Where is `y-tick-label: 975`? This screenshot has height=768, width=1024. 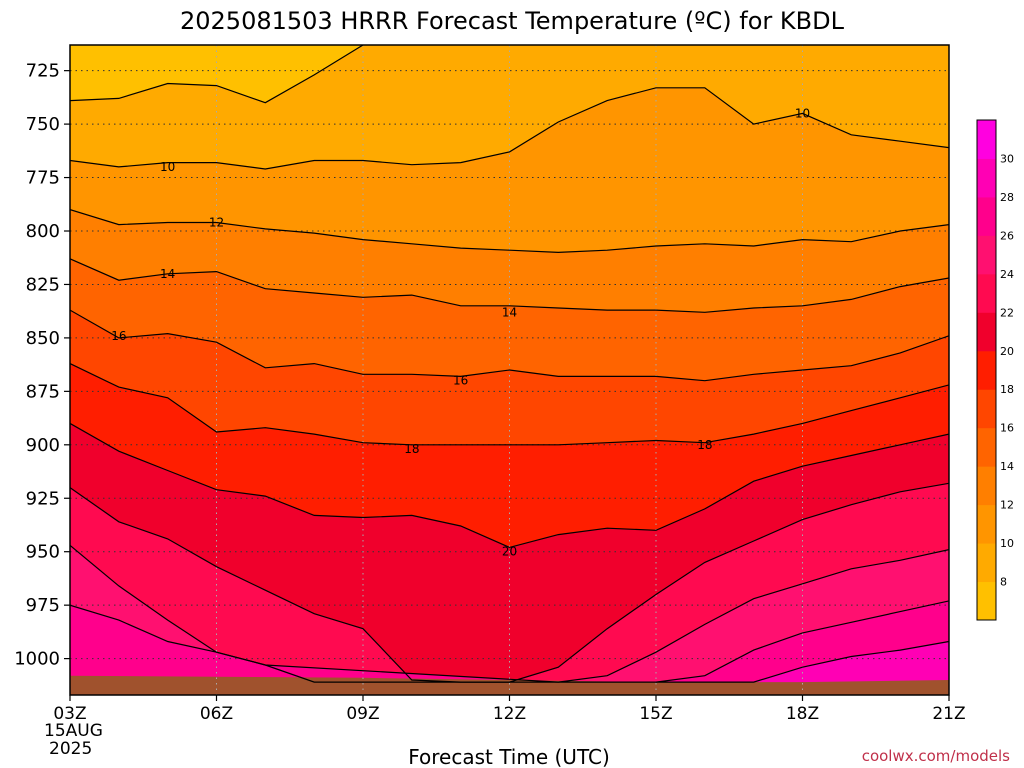
y-tick-label: 975 is located at coordinates (43, 605).